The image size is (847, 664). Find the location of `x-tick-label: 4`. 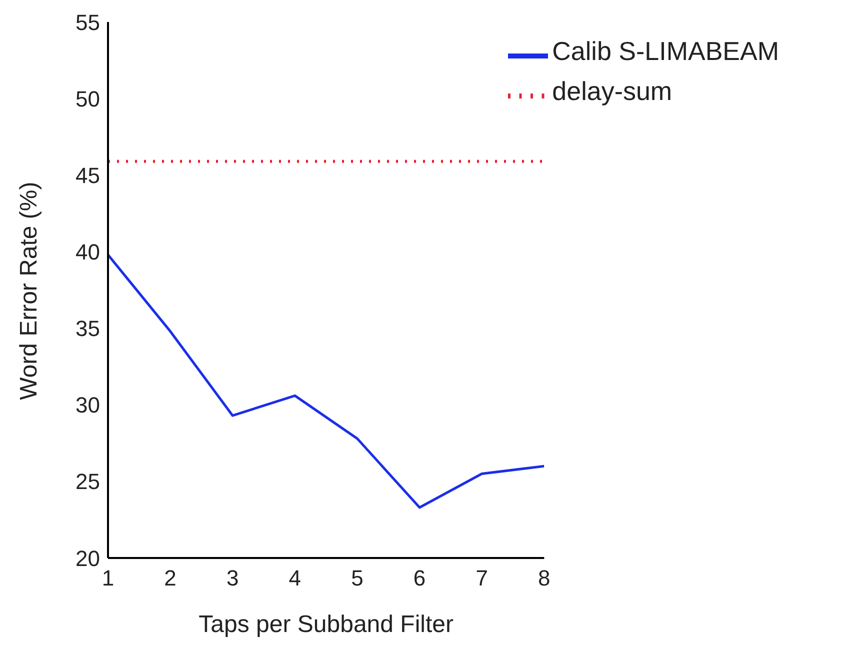

x-tick-label: 4 is located at coordinates (295, 578).